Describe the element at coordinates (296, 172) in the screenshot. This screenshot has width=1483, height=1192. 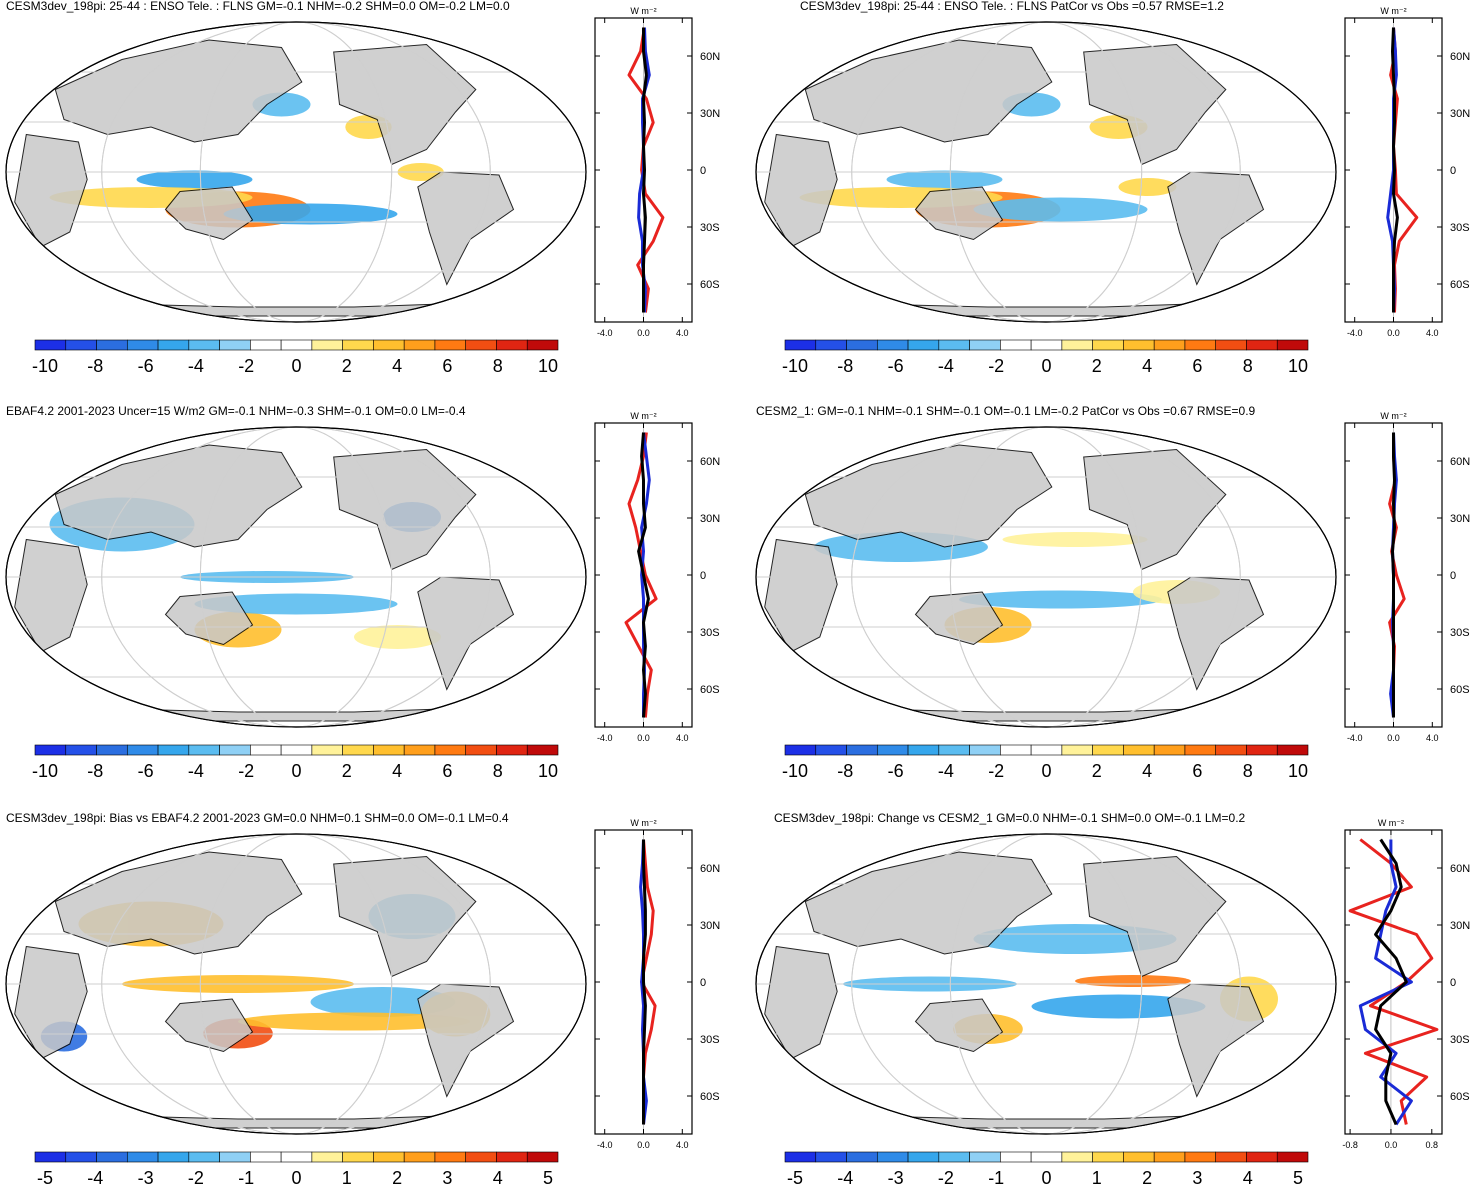
I see `map-field` at that location.